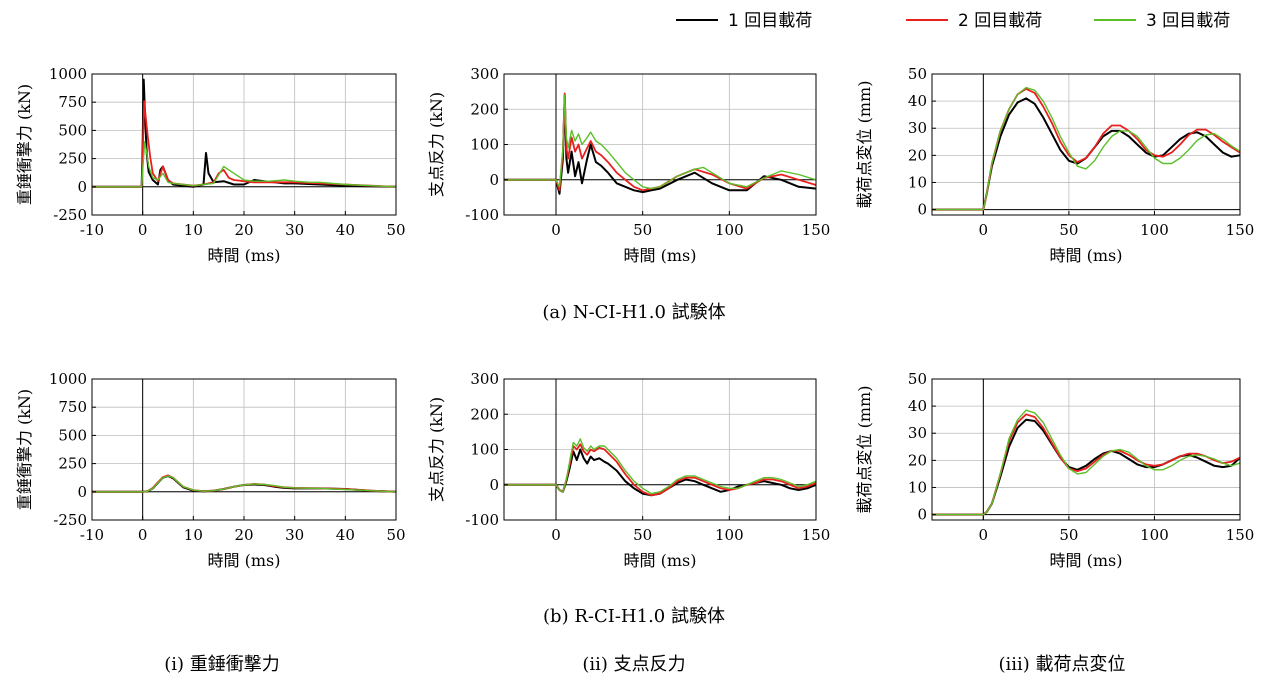 The image size is (1268, 679). What do you see at coordinates (953, 21) in the screenshot?
I see `legend: 1 回目載荷 2 回目載荷 3 回目載荷` at bounding box center [953, 21].